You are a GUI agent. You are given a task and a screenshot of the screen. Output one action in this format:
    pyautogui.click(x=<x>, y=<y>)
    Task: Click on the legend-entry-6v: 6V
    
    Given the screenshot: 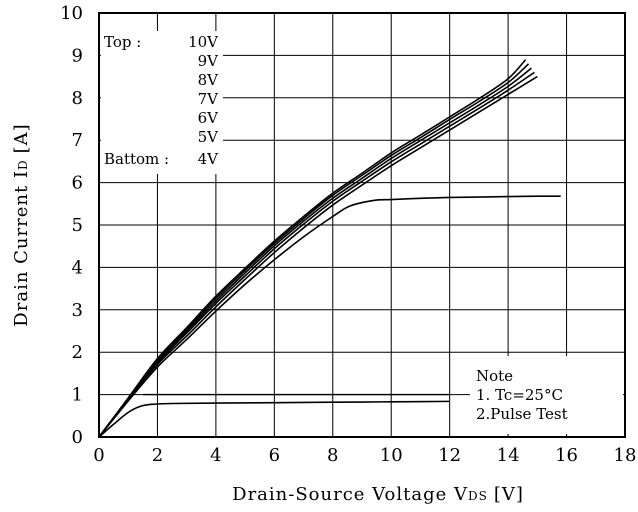 What is the action you would take?
    pyautogui.click(x=209, y=118)
    